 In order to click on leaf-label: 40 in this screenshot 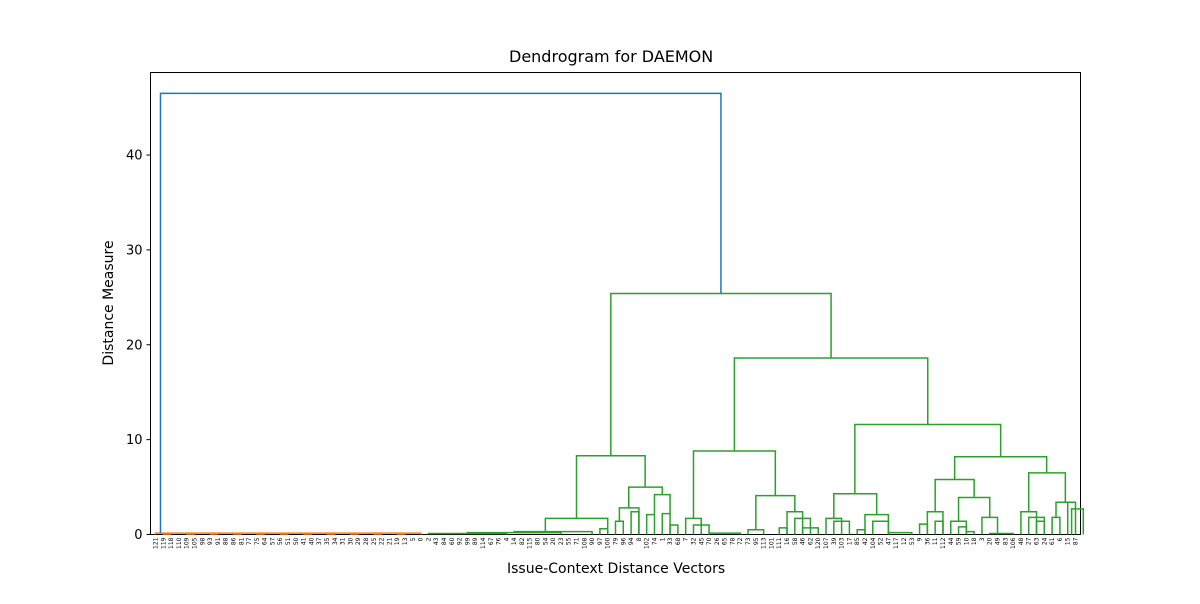, I will do `click(311, 541)`.